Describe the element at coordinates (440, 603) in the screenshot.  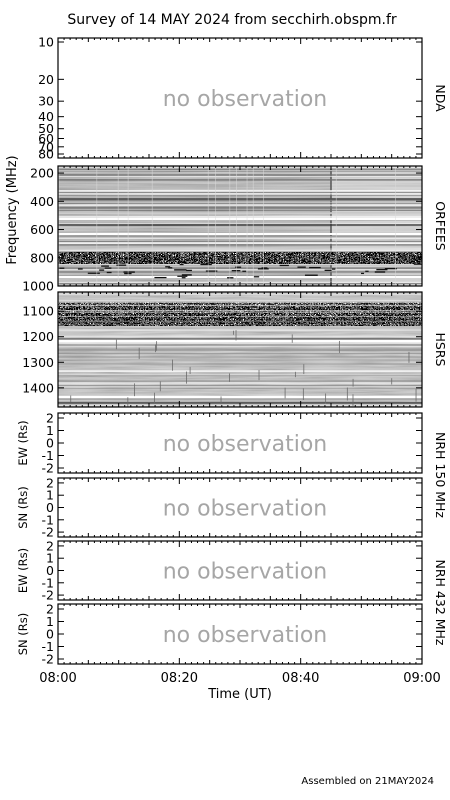
I see `instrument-label: NRH 432 MHz` at that location.